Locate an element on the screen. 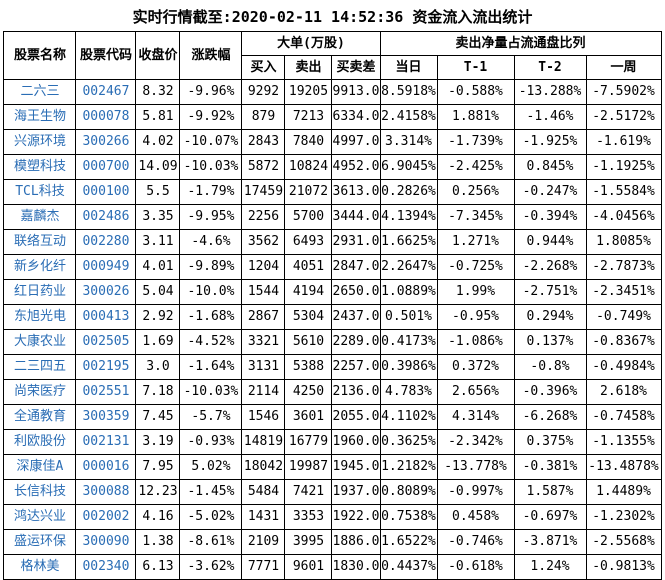  stock-name-cell: 联络互动 is located at coordinates (40, 242).